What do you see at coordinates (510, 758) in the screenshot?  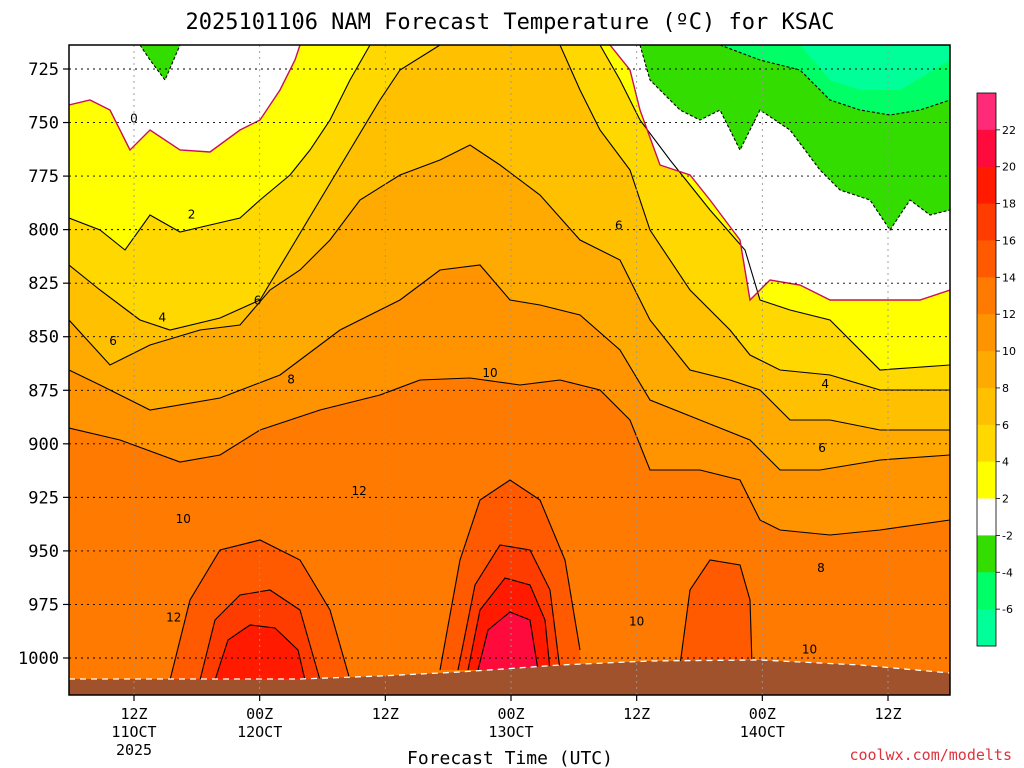 I see `x-axis-title: Forecast Time (UTC)` at bounding box center [510, 758].